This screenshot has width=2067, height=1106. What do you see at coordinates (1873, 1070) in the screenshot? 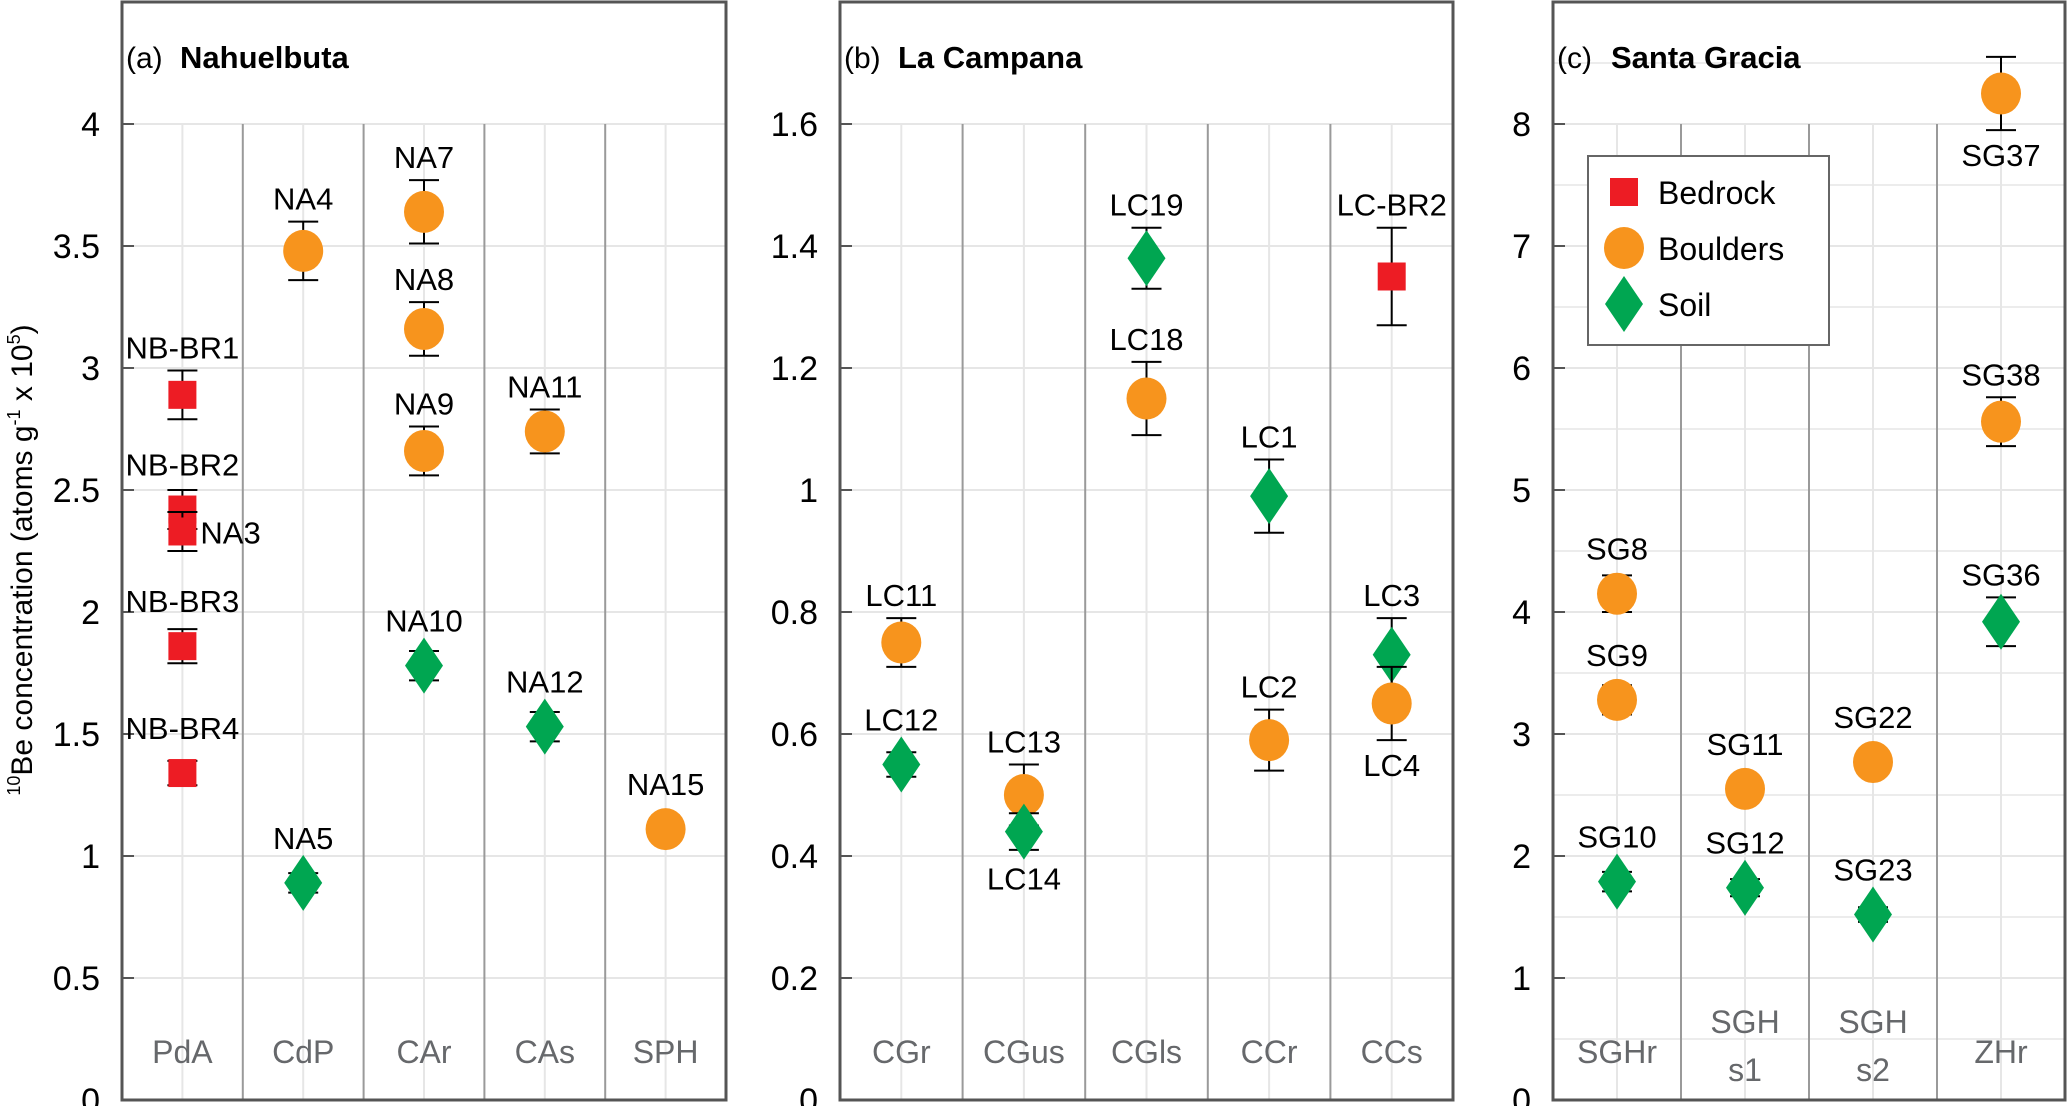
I see `category-label: s2` at bounding box center [1873, 1070].